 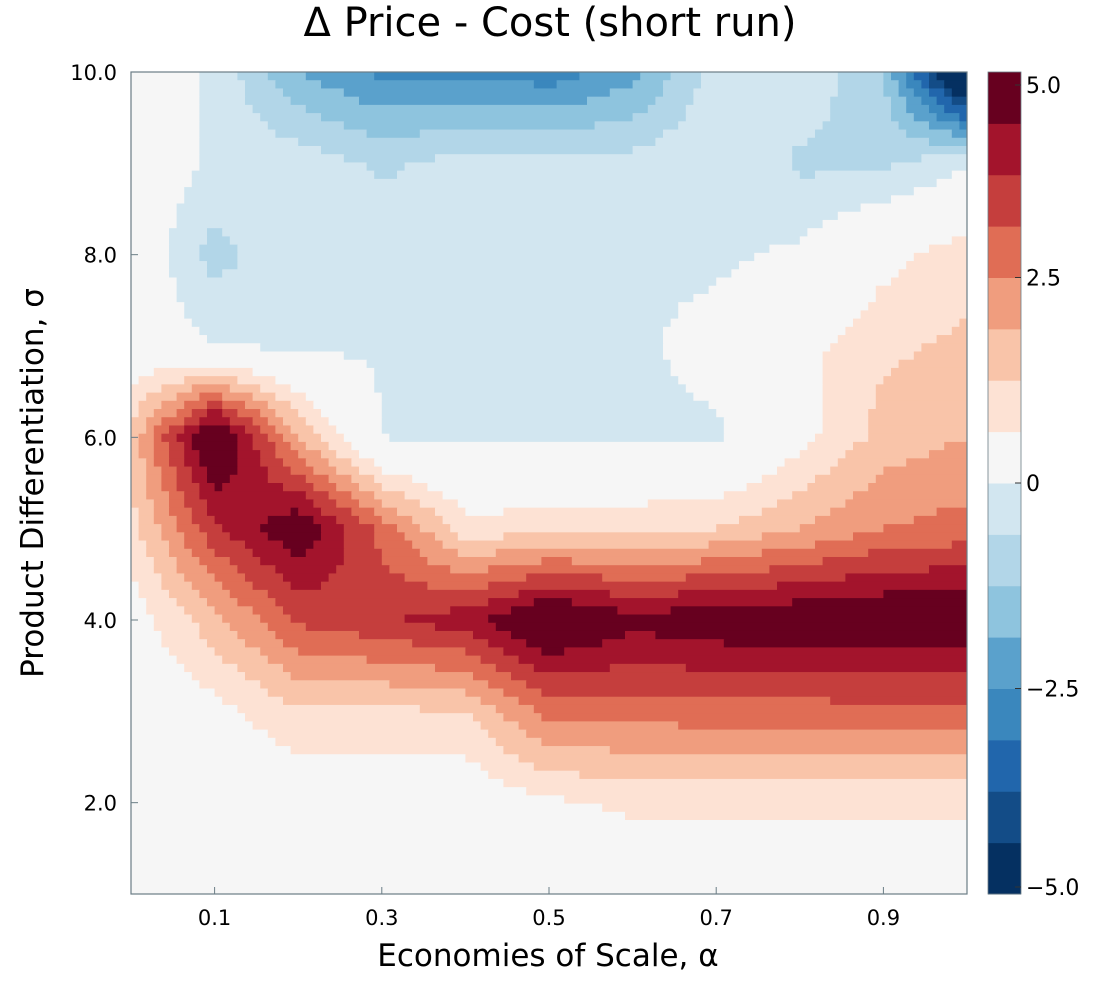 What do you see at coordinates (1033, 484) in the screenshot?
I see `colorbar-tick-label: 0` at bounding box center [1033, 484].